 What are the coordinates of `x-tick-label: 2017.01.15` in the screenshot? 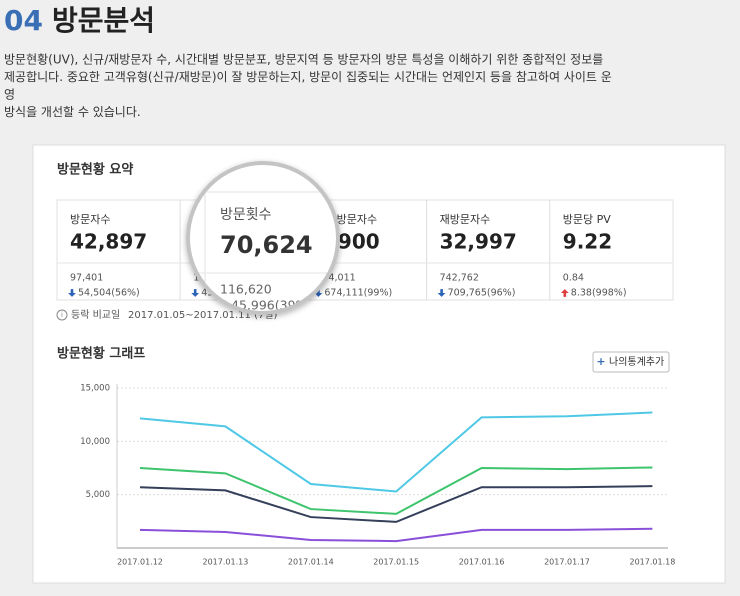 It's located at (396, 562).